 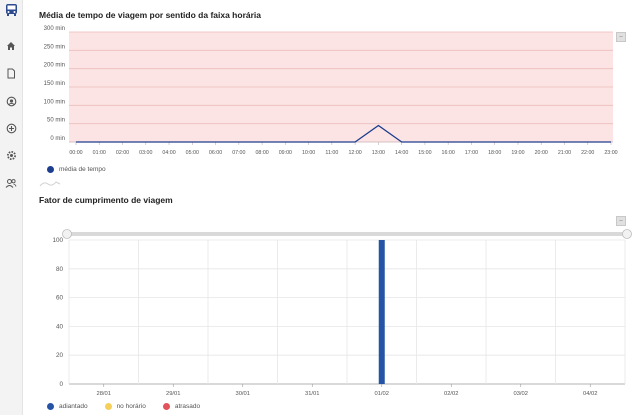 What do you see at coordinates (627, 234) in the screenshot?
I see `chart2-range-slider-handle-right` at bounding box center [627, 234].